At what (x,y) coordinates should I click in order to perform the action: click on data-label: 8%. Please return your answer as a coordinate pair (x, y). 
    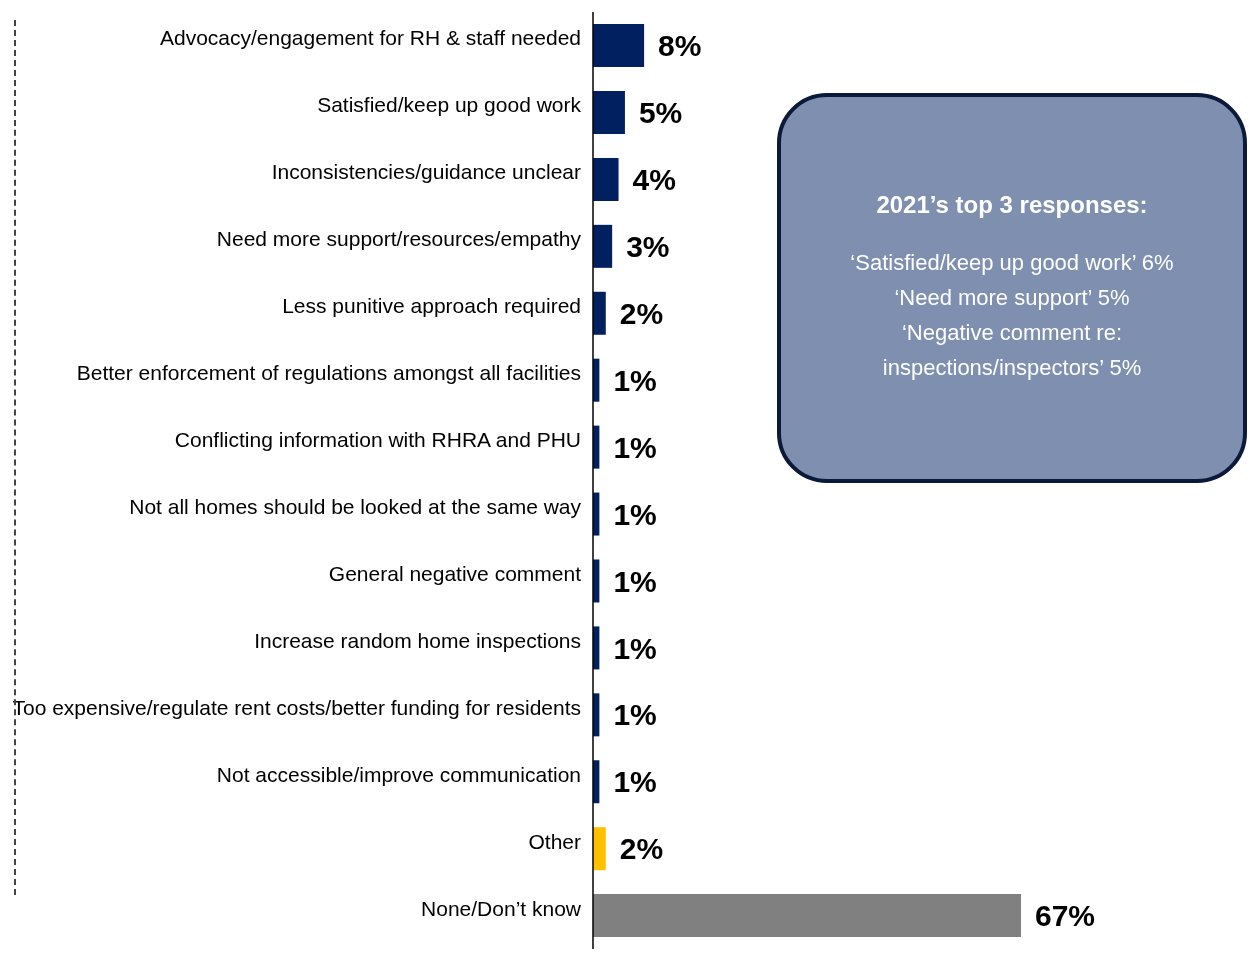
    Looking at the image, I should click on (680, 46).